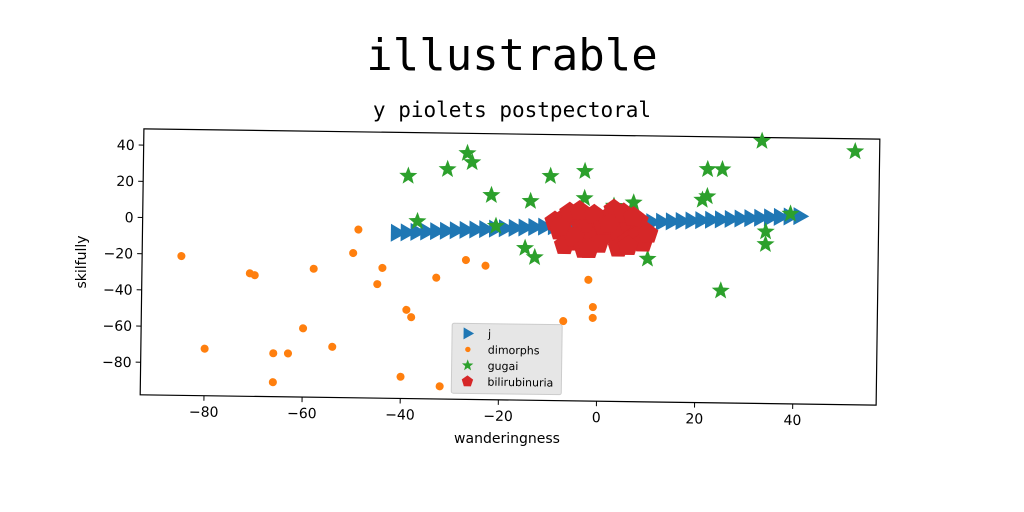  Describe the element at coordinates (118, 290) in the screenshot. I see `y-tick-label: −40` at that location.